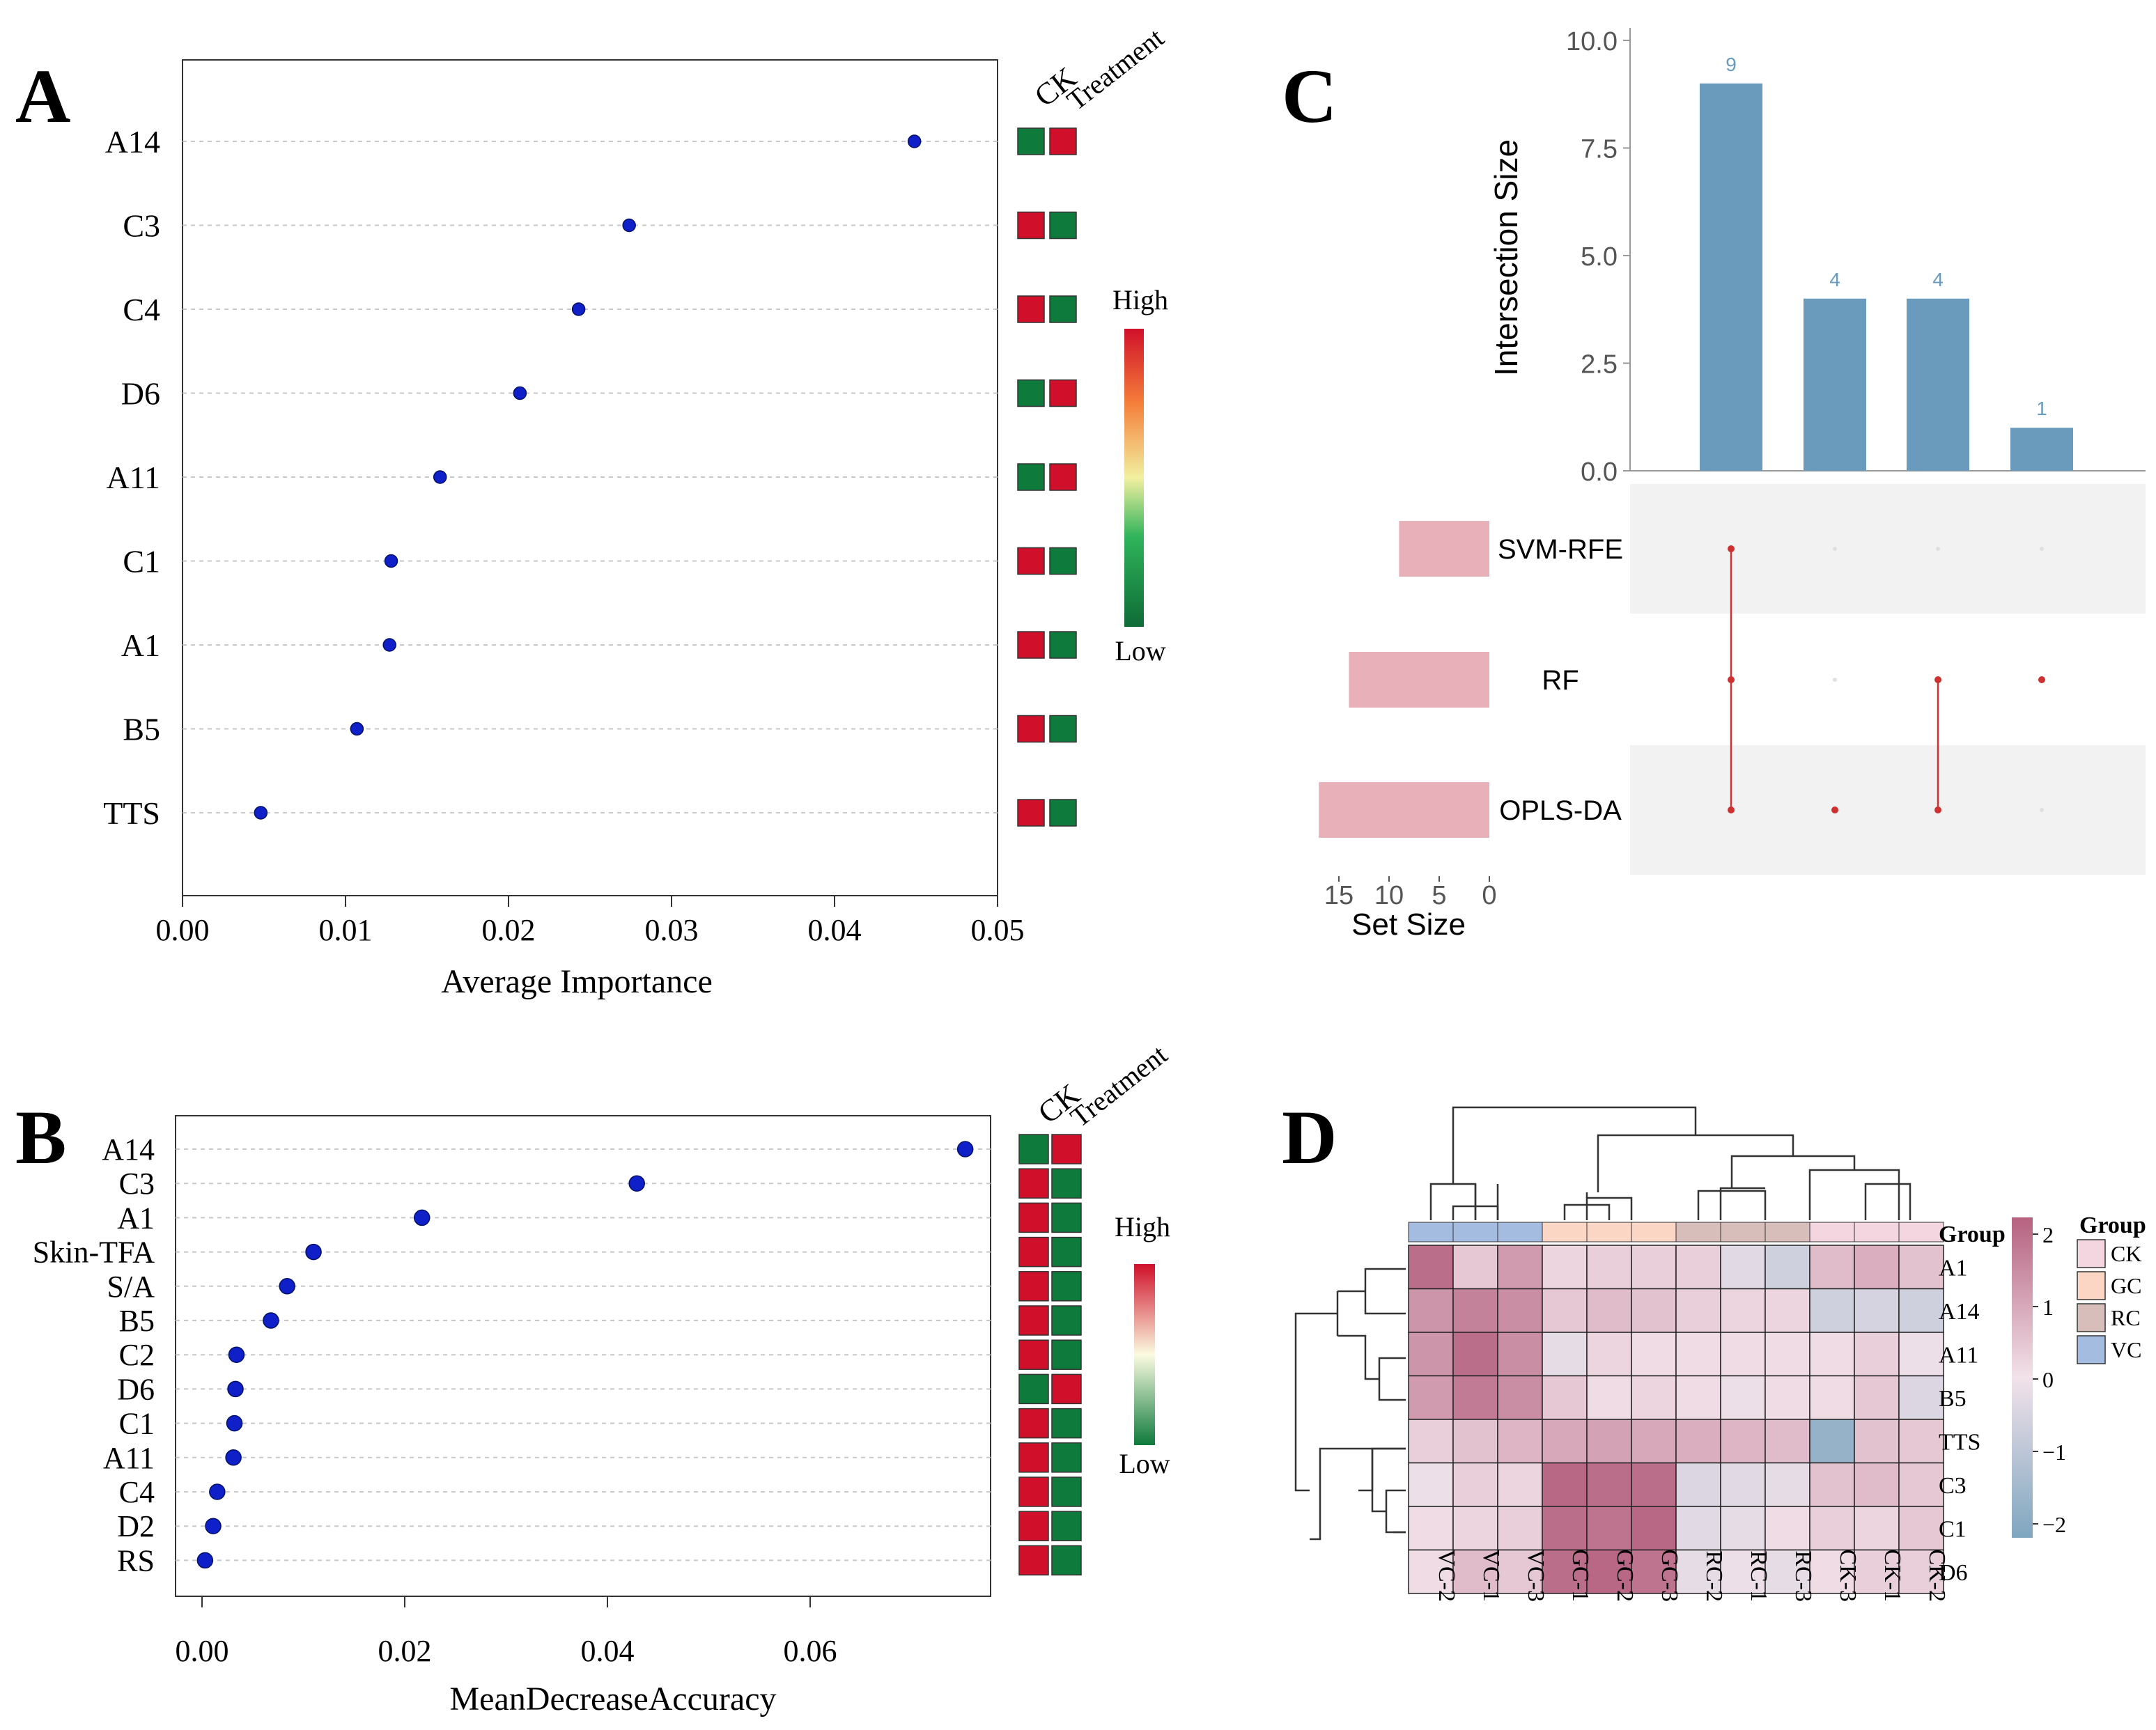  What do you see at coordinates (137, 1424) in the screenshot?
I see `panel-b-category-label: C1` at bounding box center [137, 1424].